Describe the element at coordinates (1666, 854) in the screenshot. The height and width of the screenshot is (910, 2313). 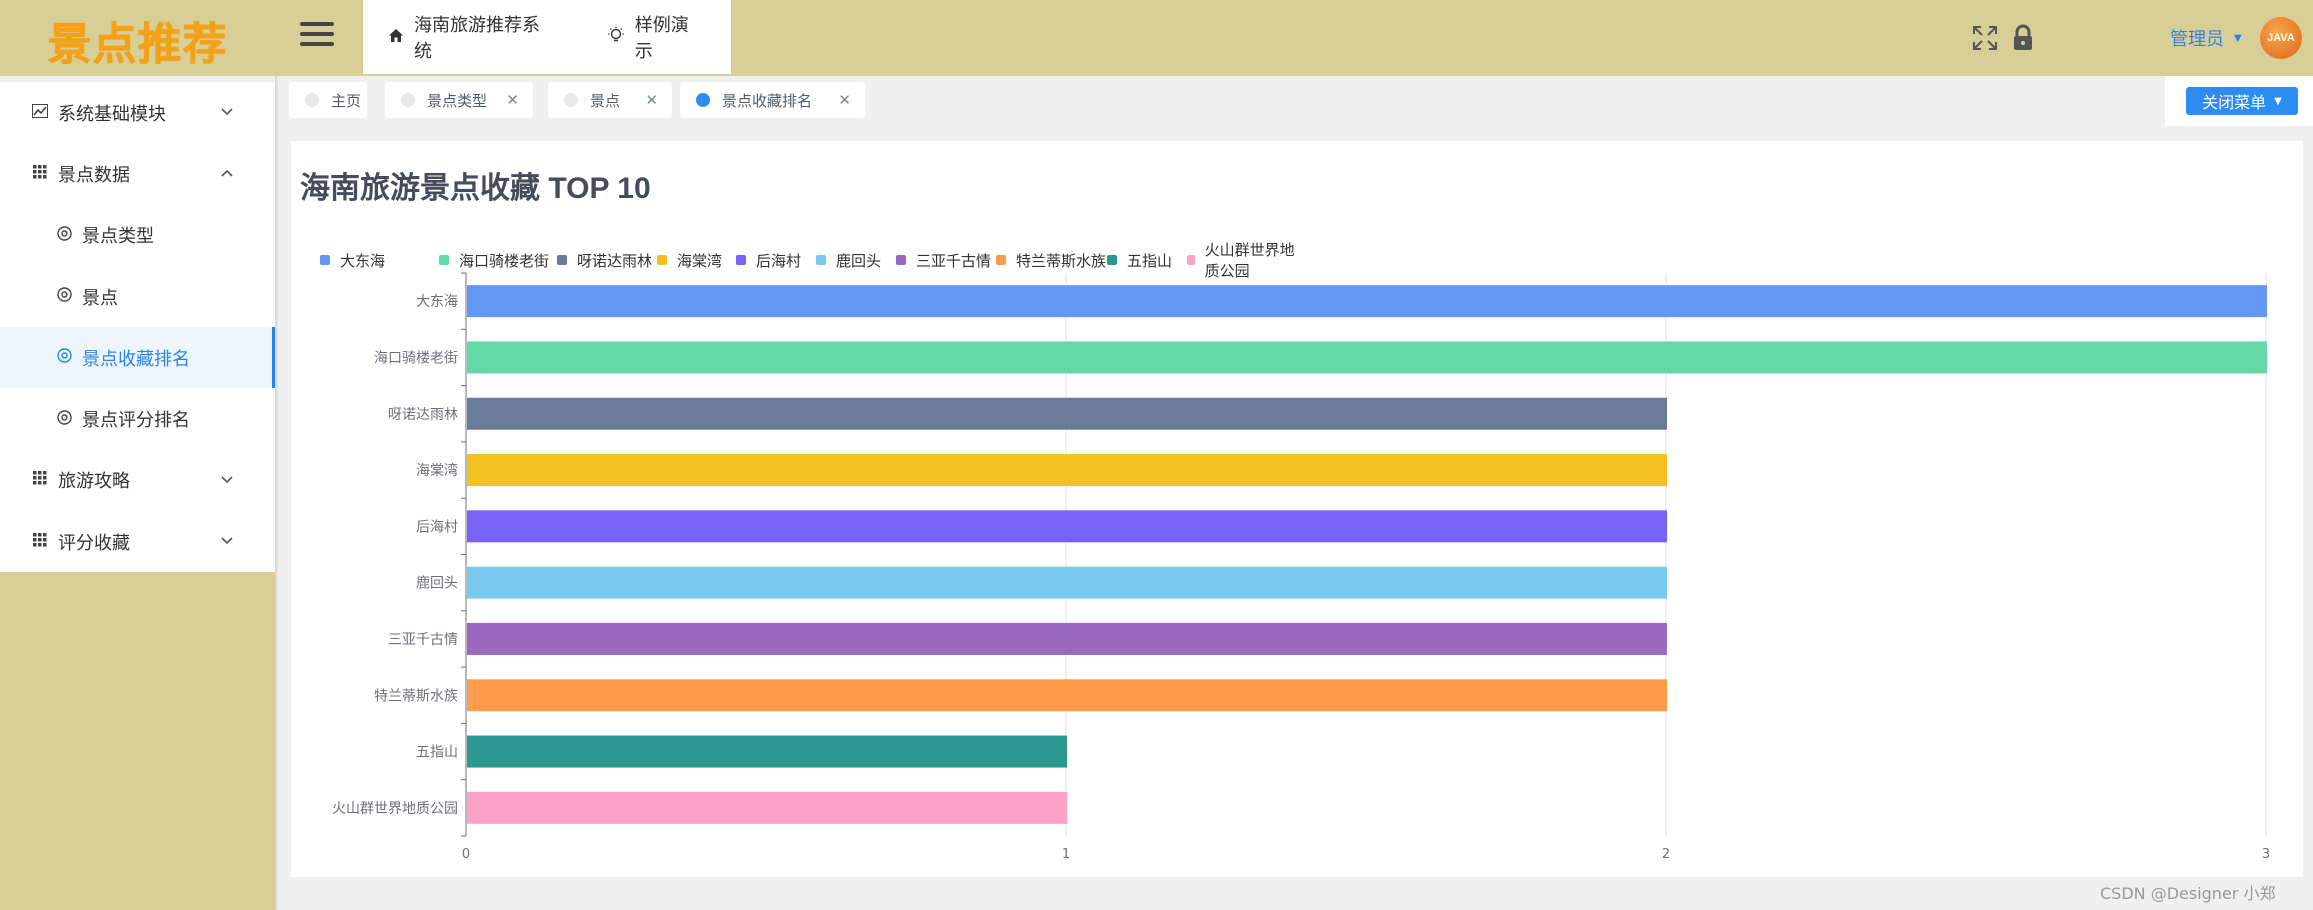
I see `x-tick-label: 2` at that location.